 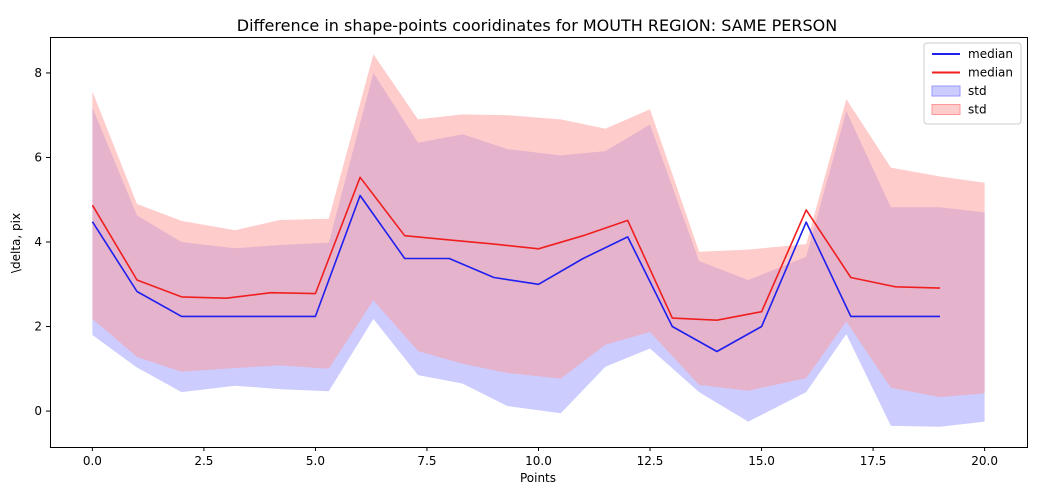 I want to click on legend: median median std std, so click(x=972, y=83).